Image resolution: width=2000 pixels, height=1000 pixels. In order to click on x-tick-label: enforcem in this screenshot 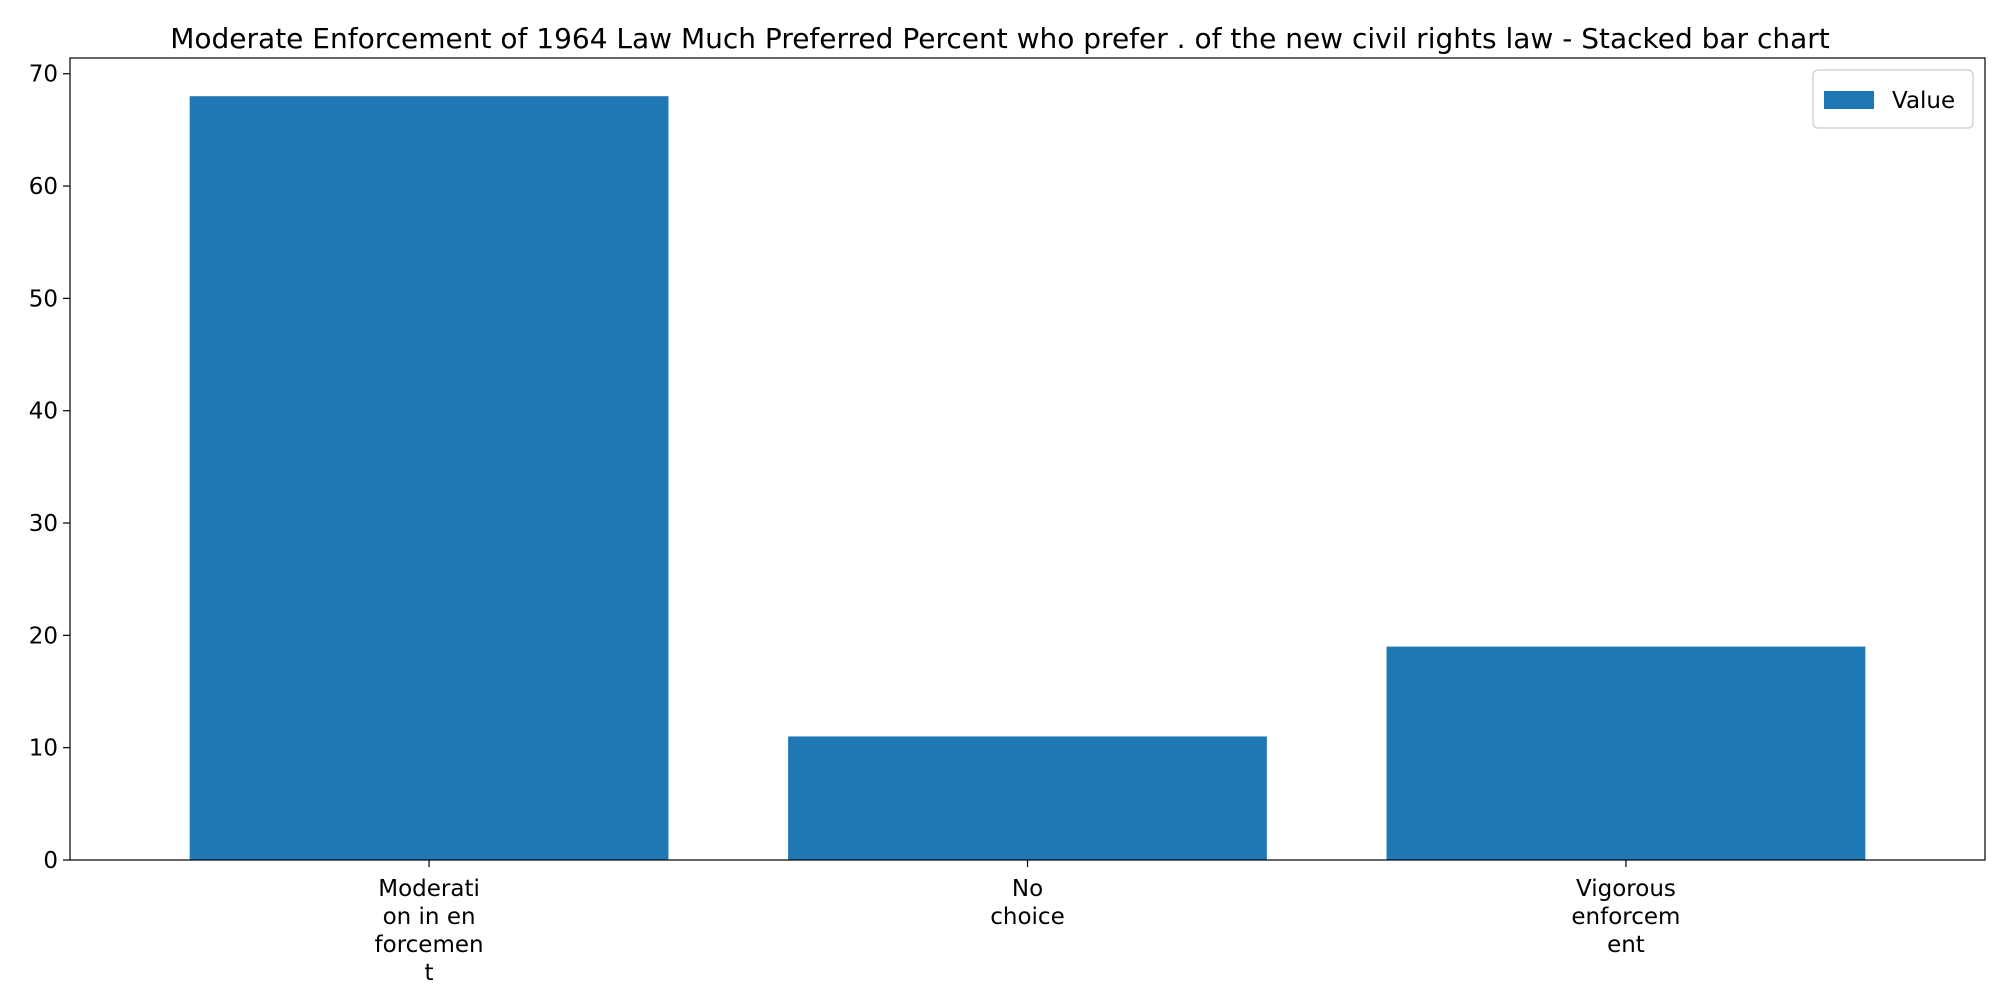, I will do `click(1625, 917)`.